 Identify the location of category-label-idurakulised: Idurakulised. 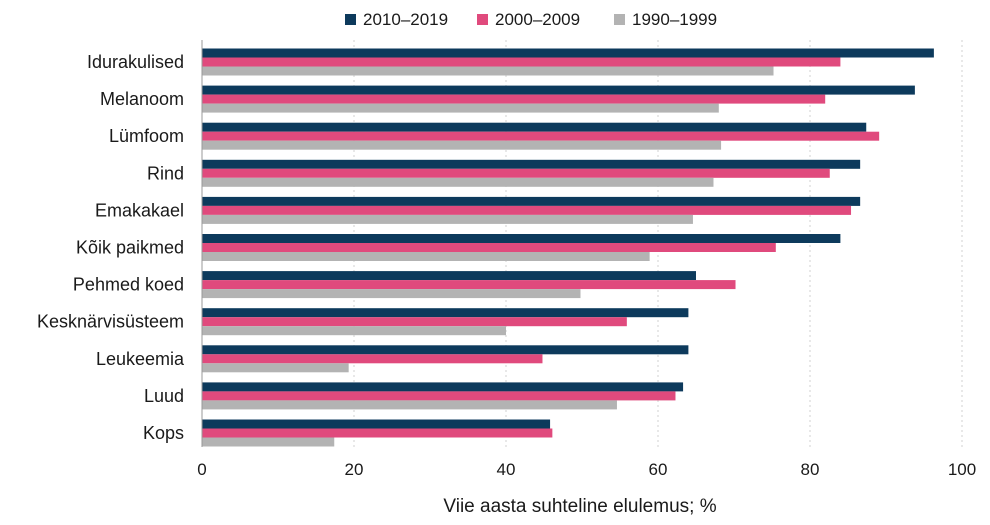
(135, 62).